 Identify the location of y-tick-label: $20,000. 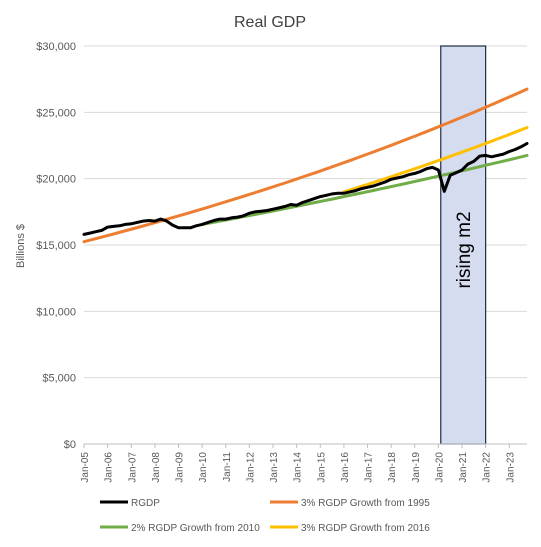
(56, 180).